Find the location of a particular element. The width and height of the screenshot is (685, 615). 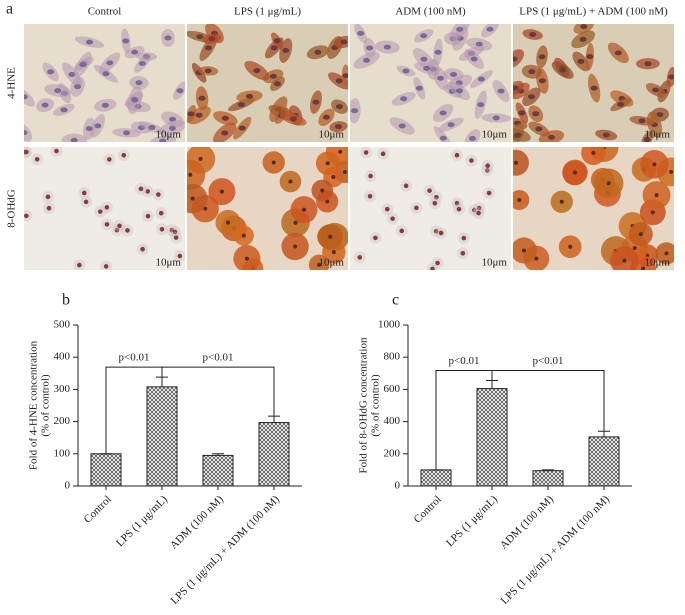

y-tick-label: 0 is located at coordinates (398, 486).